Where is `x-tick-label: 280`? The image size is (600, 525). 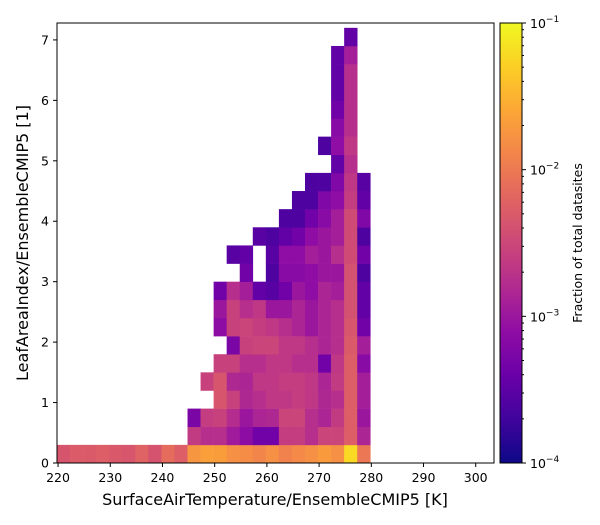
x-tick-label: 280 is located at coordinates (371, 477).